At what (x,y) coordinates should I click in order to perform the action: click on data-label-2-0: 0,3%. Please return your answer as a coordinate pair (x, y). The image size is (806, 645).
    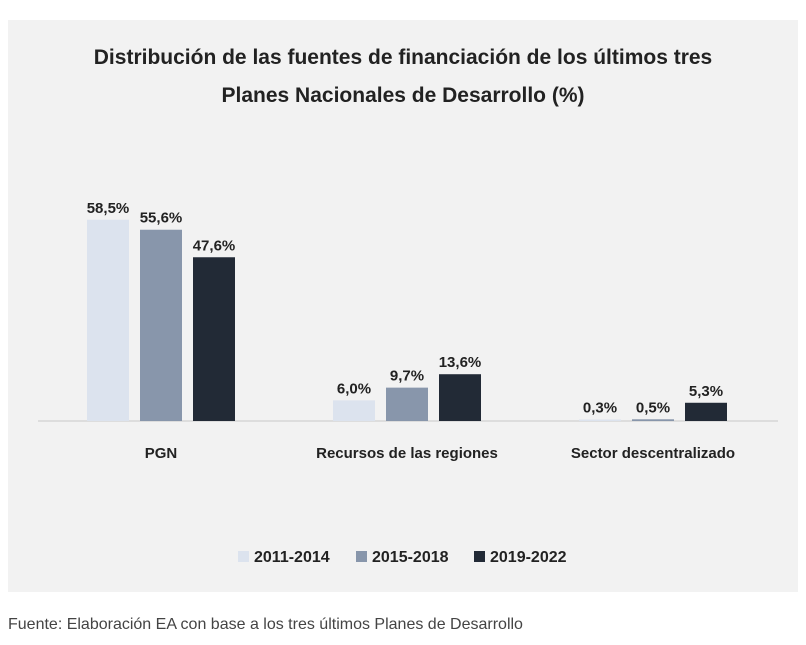
    Looking at the image, I should click on (600, 408).